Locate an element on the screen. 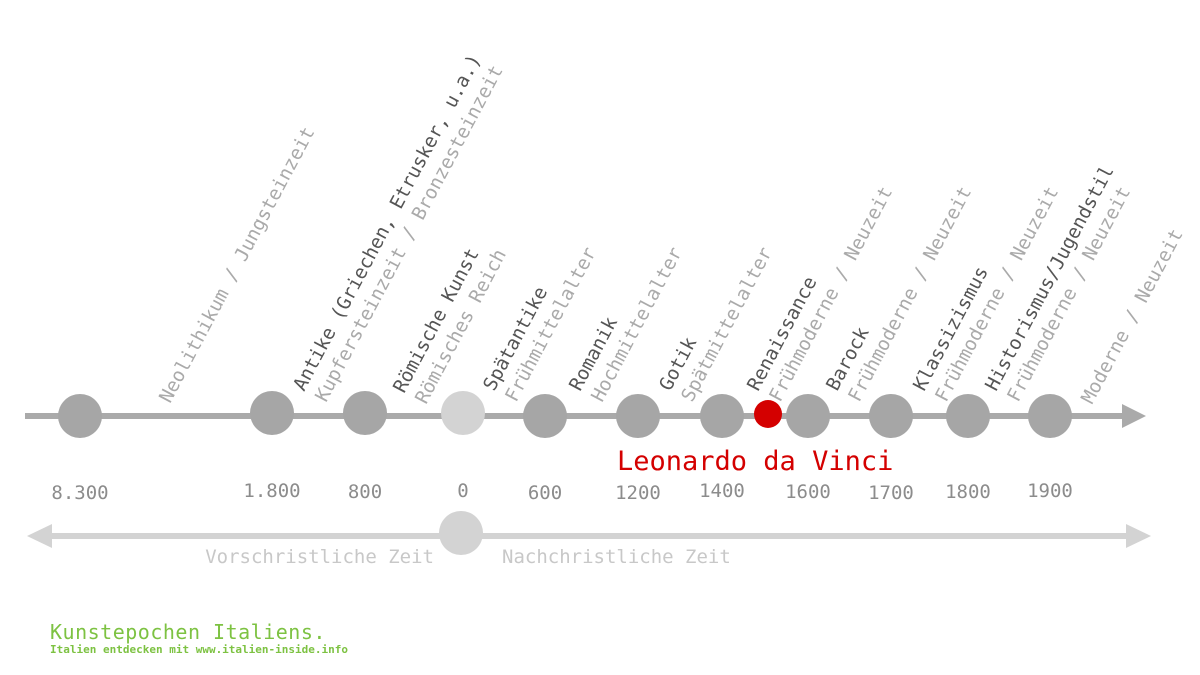 This screenshot has width=1200, height=675. epoch-node-renaissance is located at coordinates (808, 416).